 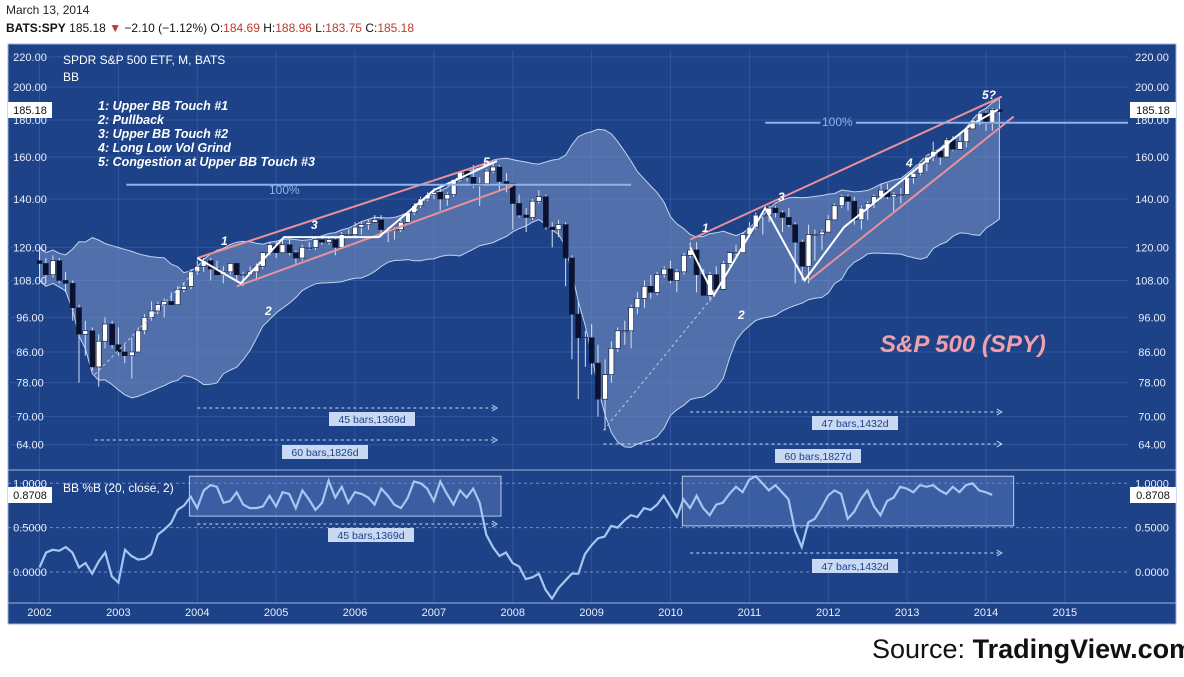 I want to click on note-1: 1: Upper BB Touch #1, so click(x=163, y=106).